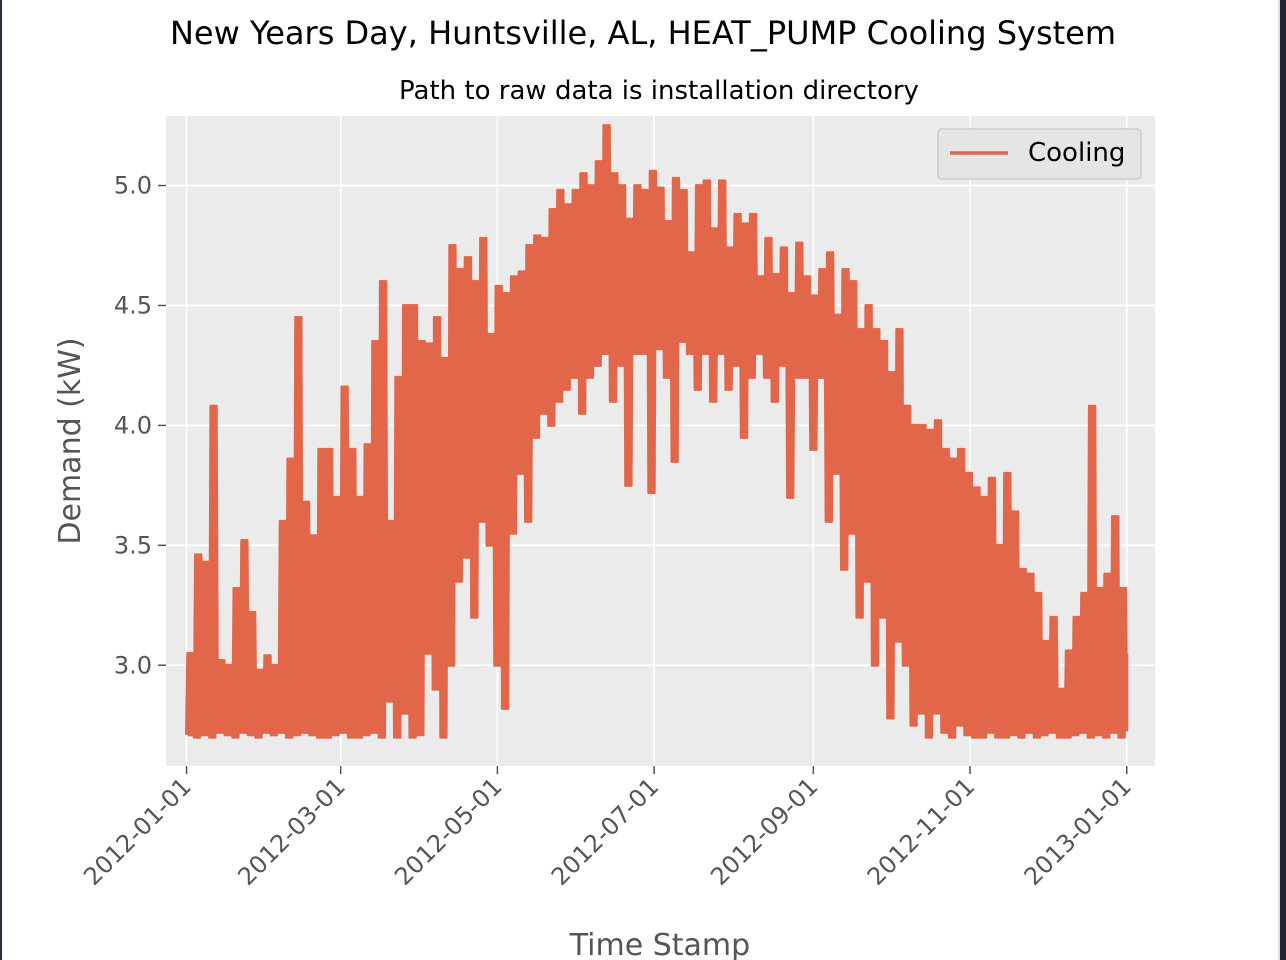 This screenshot has width=1286, height=960. I want to click on x-tick-label: 2012-11-01, so click(921, 831).